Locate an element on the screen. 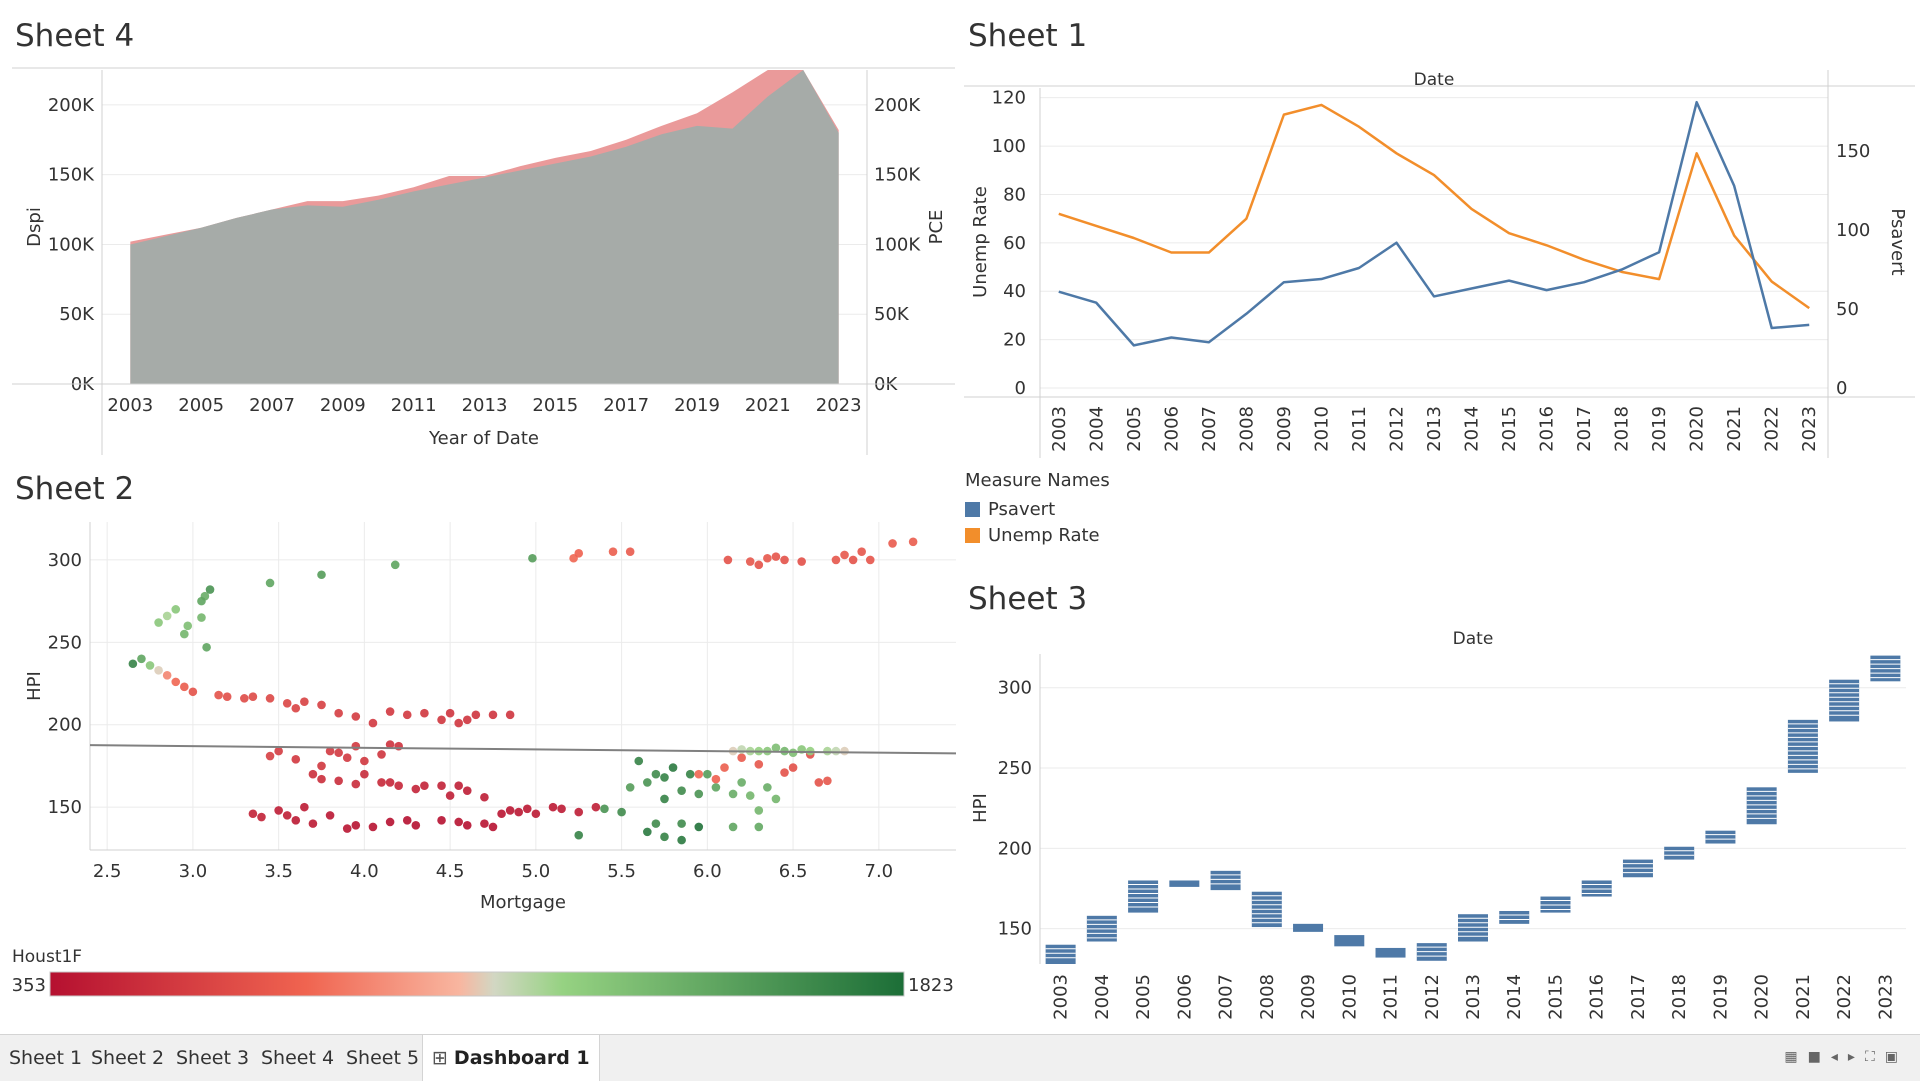  prev-arrow-icon: ◂ is located at coordinates (1839, 1057).